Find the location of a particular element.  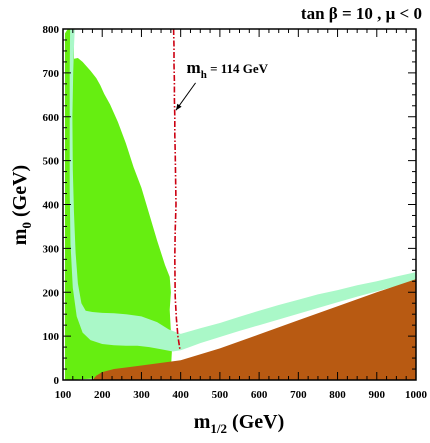

x-tick-label: 200 is located at coordinates (102, 395).